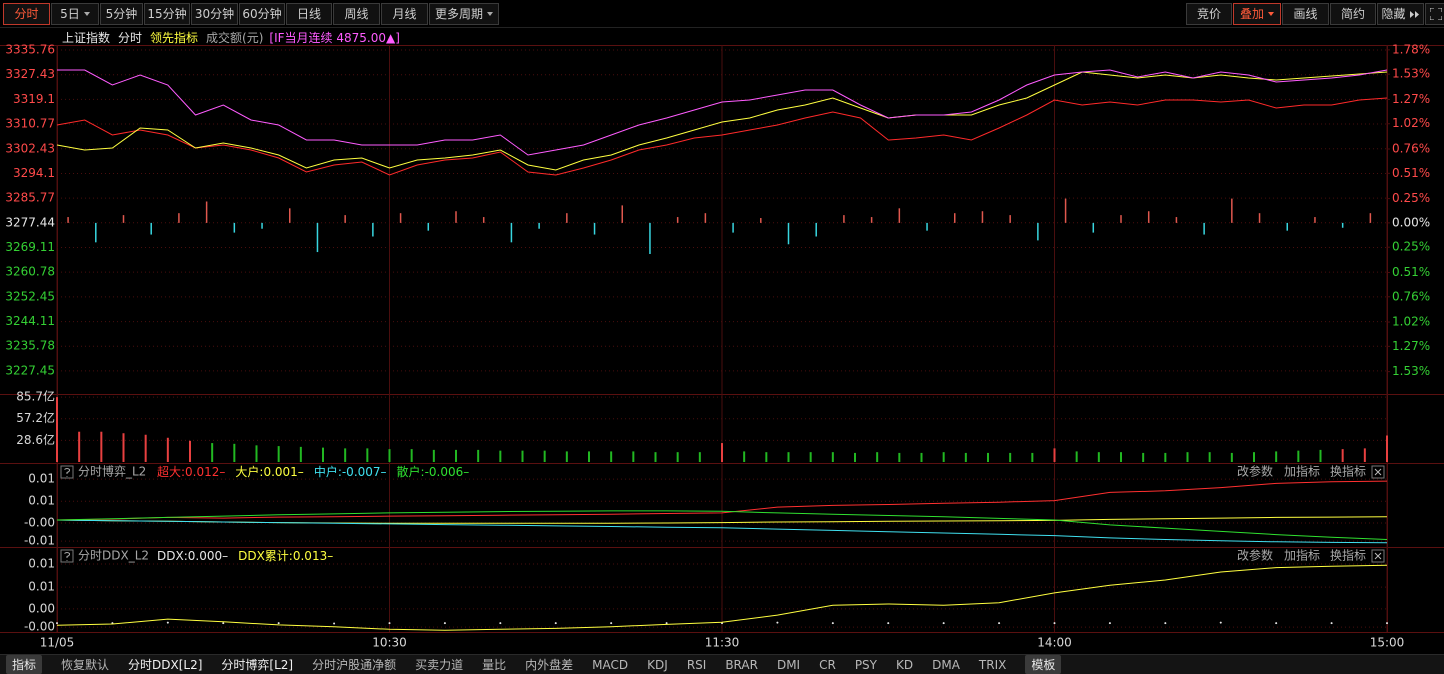 The width and height of the screenshot is (1444, 674). What do you see at coordinates (356, 14) in the screenshot?
I see `period-button: 周线` at bounding box center [356, 14].